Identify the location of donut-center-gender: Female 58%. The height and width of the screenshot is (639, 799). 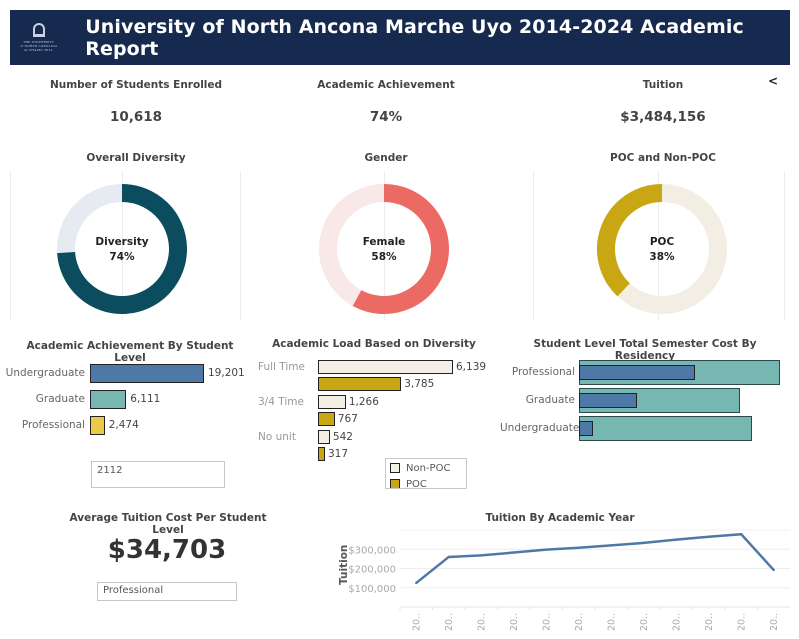
(384, 250).